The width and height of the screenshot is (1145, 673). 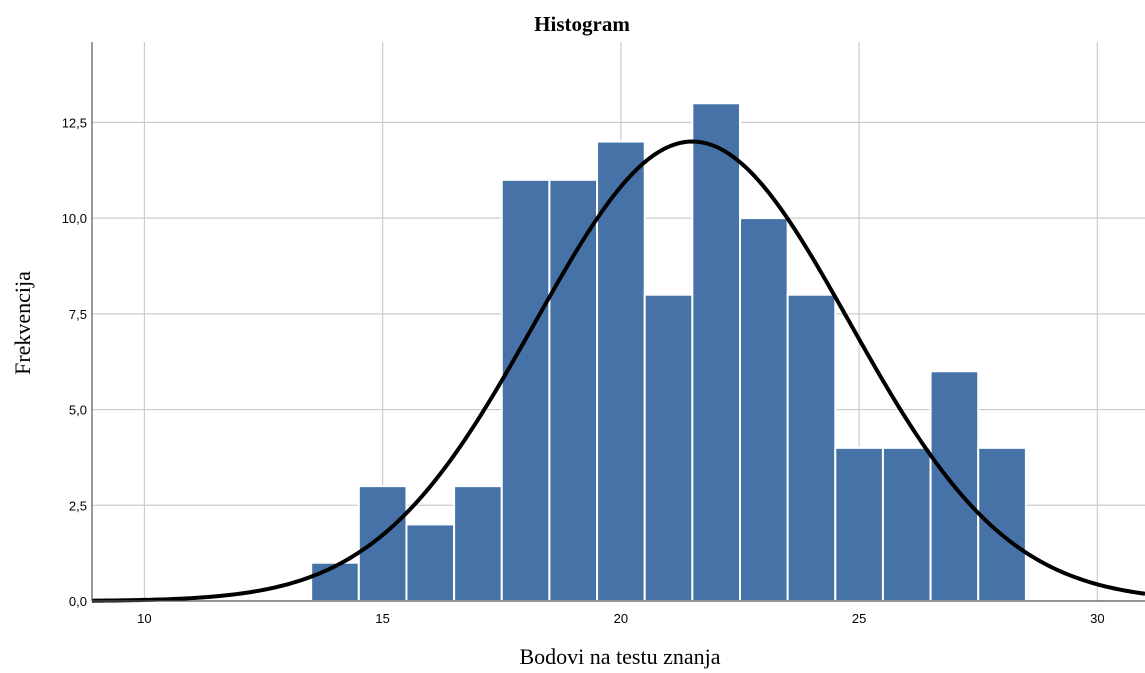 I want to click on y-tick-label: 2,5, so click(x=78, y=505).